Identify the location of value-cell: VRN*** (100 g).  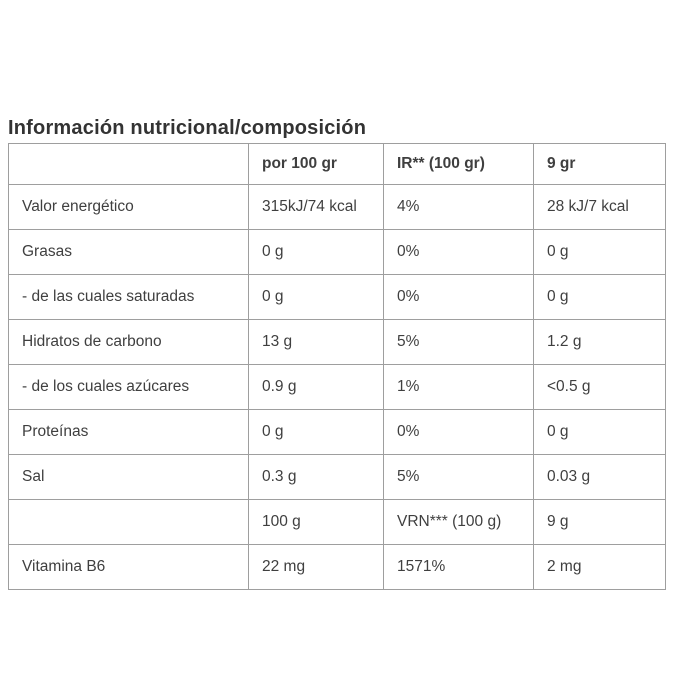
(458, 522).